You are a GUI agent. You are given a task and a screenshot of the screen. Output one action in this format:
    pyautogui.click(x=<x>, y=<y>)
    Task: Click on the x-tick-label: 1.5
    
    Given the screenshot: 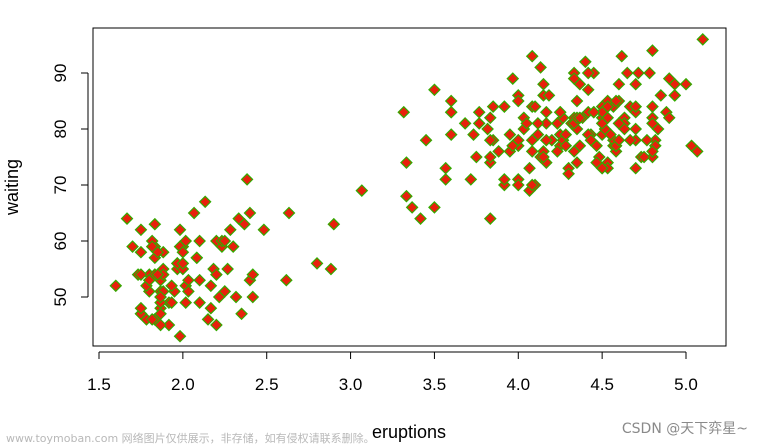 What is the action you would take?
    pyautogui.click(x=99, y=384)
    